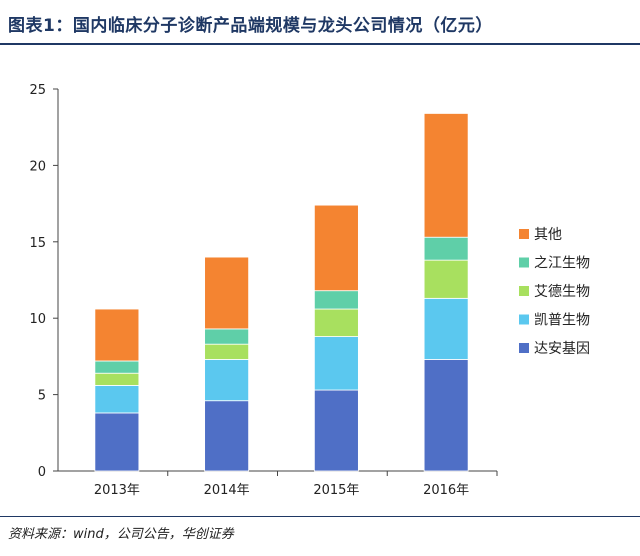 The height and width of the screenshot is (556, 640). Describe the element at coordinates (446, 490) in the screenshot. I see `x-tick-label: 2016年` at that location.